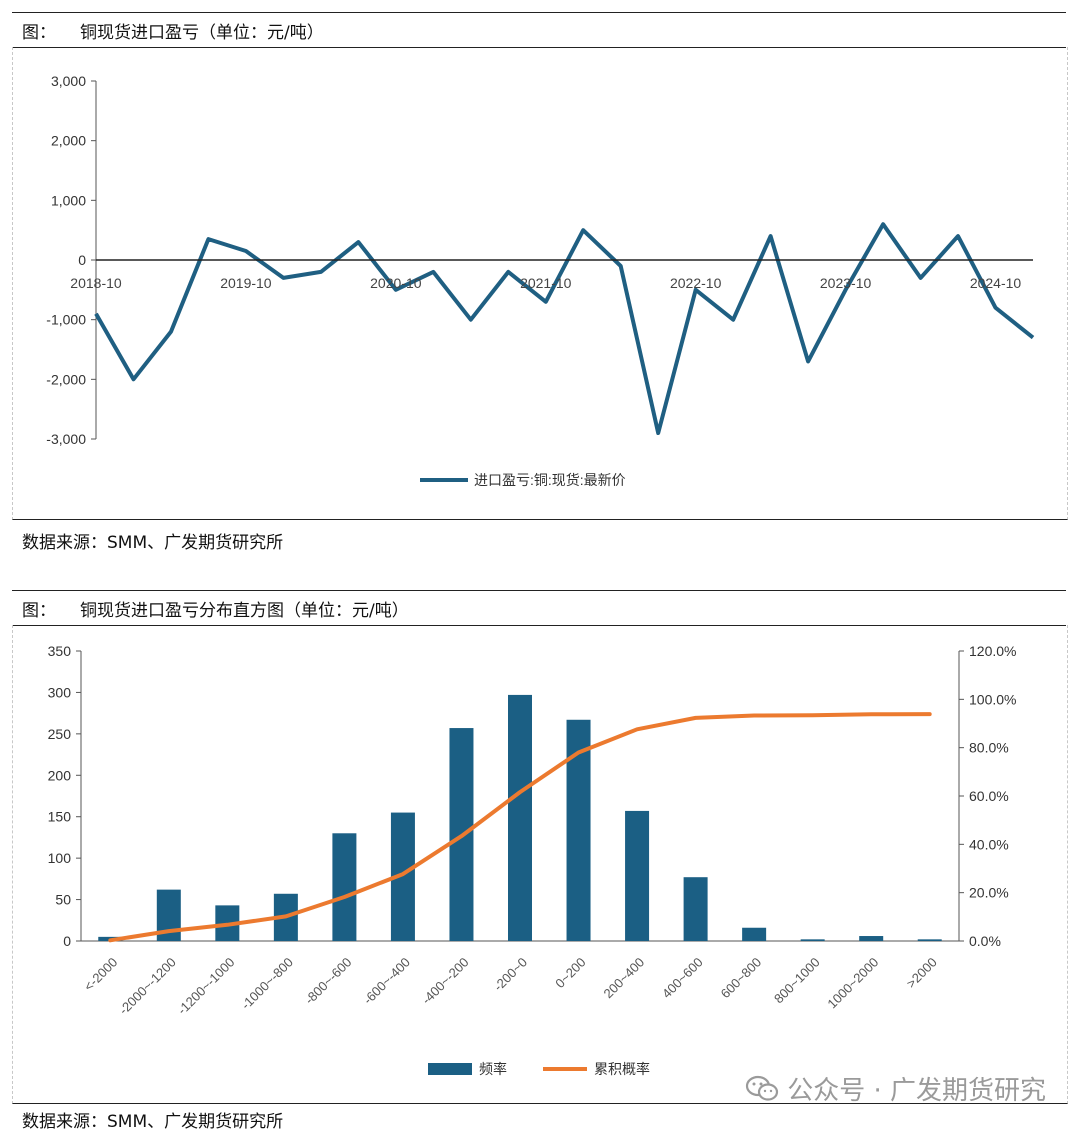 This screenshot has width=1080, height=1132. What do you see at coordinates (205, 986) in the screenshot?
I see `x-tick-label: -1200~-1000` at bounding box center [205, 986].